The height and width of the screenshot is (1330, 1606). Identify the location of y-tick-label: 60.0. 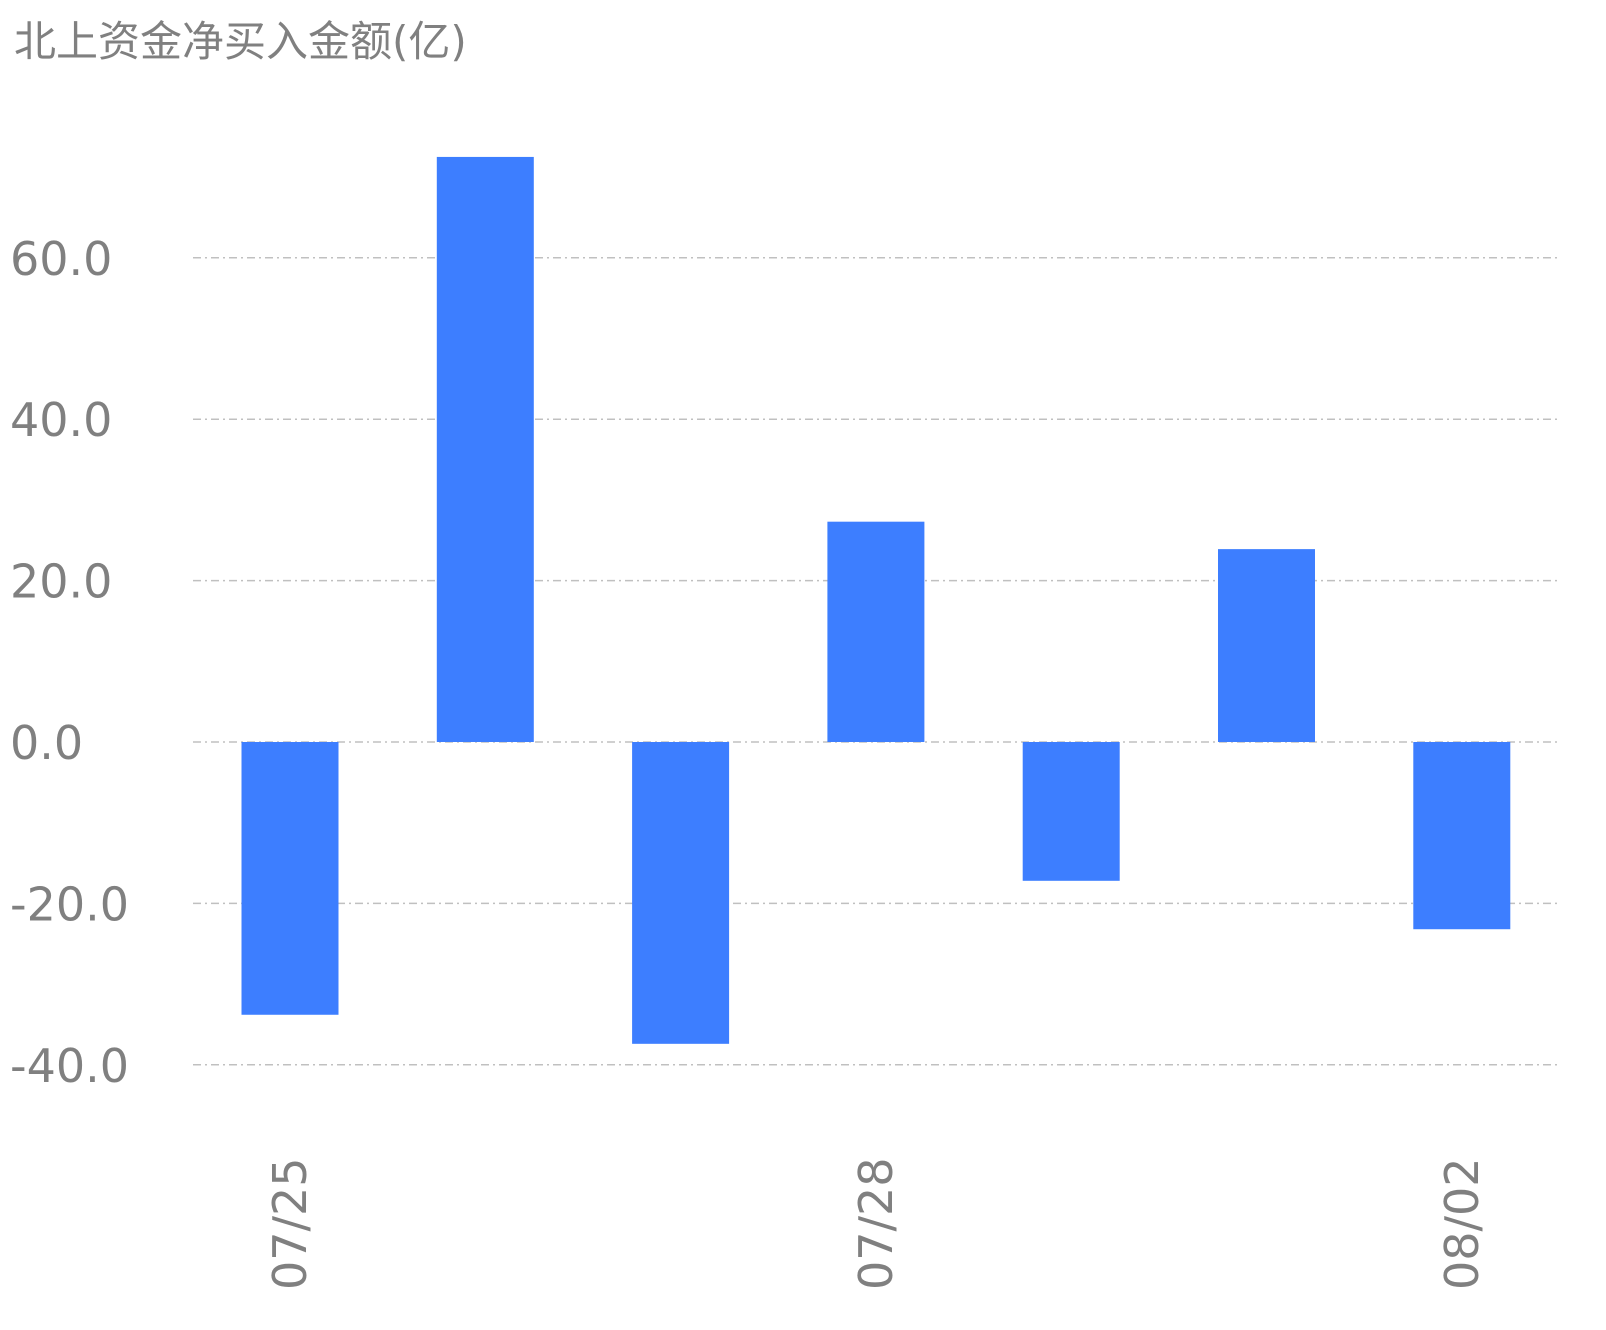
(61, 259).